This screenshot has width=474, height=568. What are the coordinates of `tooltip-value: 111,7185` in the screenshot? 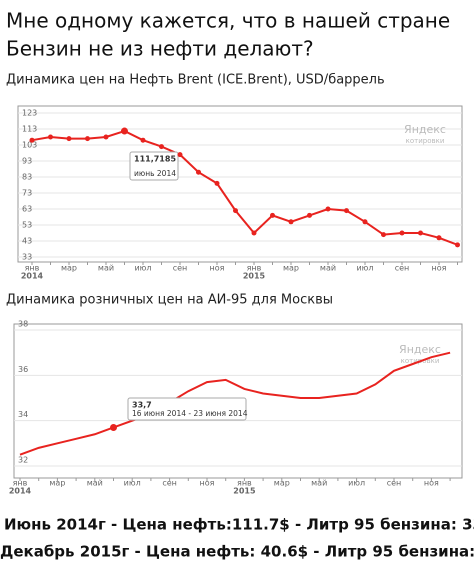 It's located at (155, 159).